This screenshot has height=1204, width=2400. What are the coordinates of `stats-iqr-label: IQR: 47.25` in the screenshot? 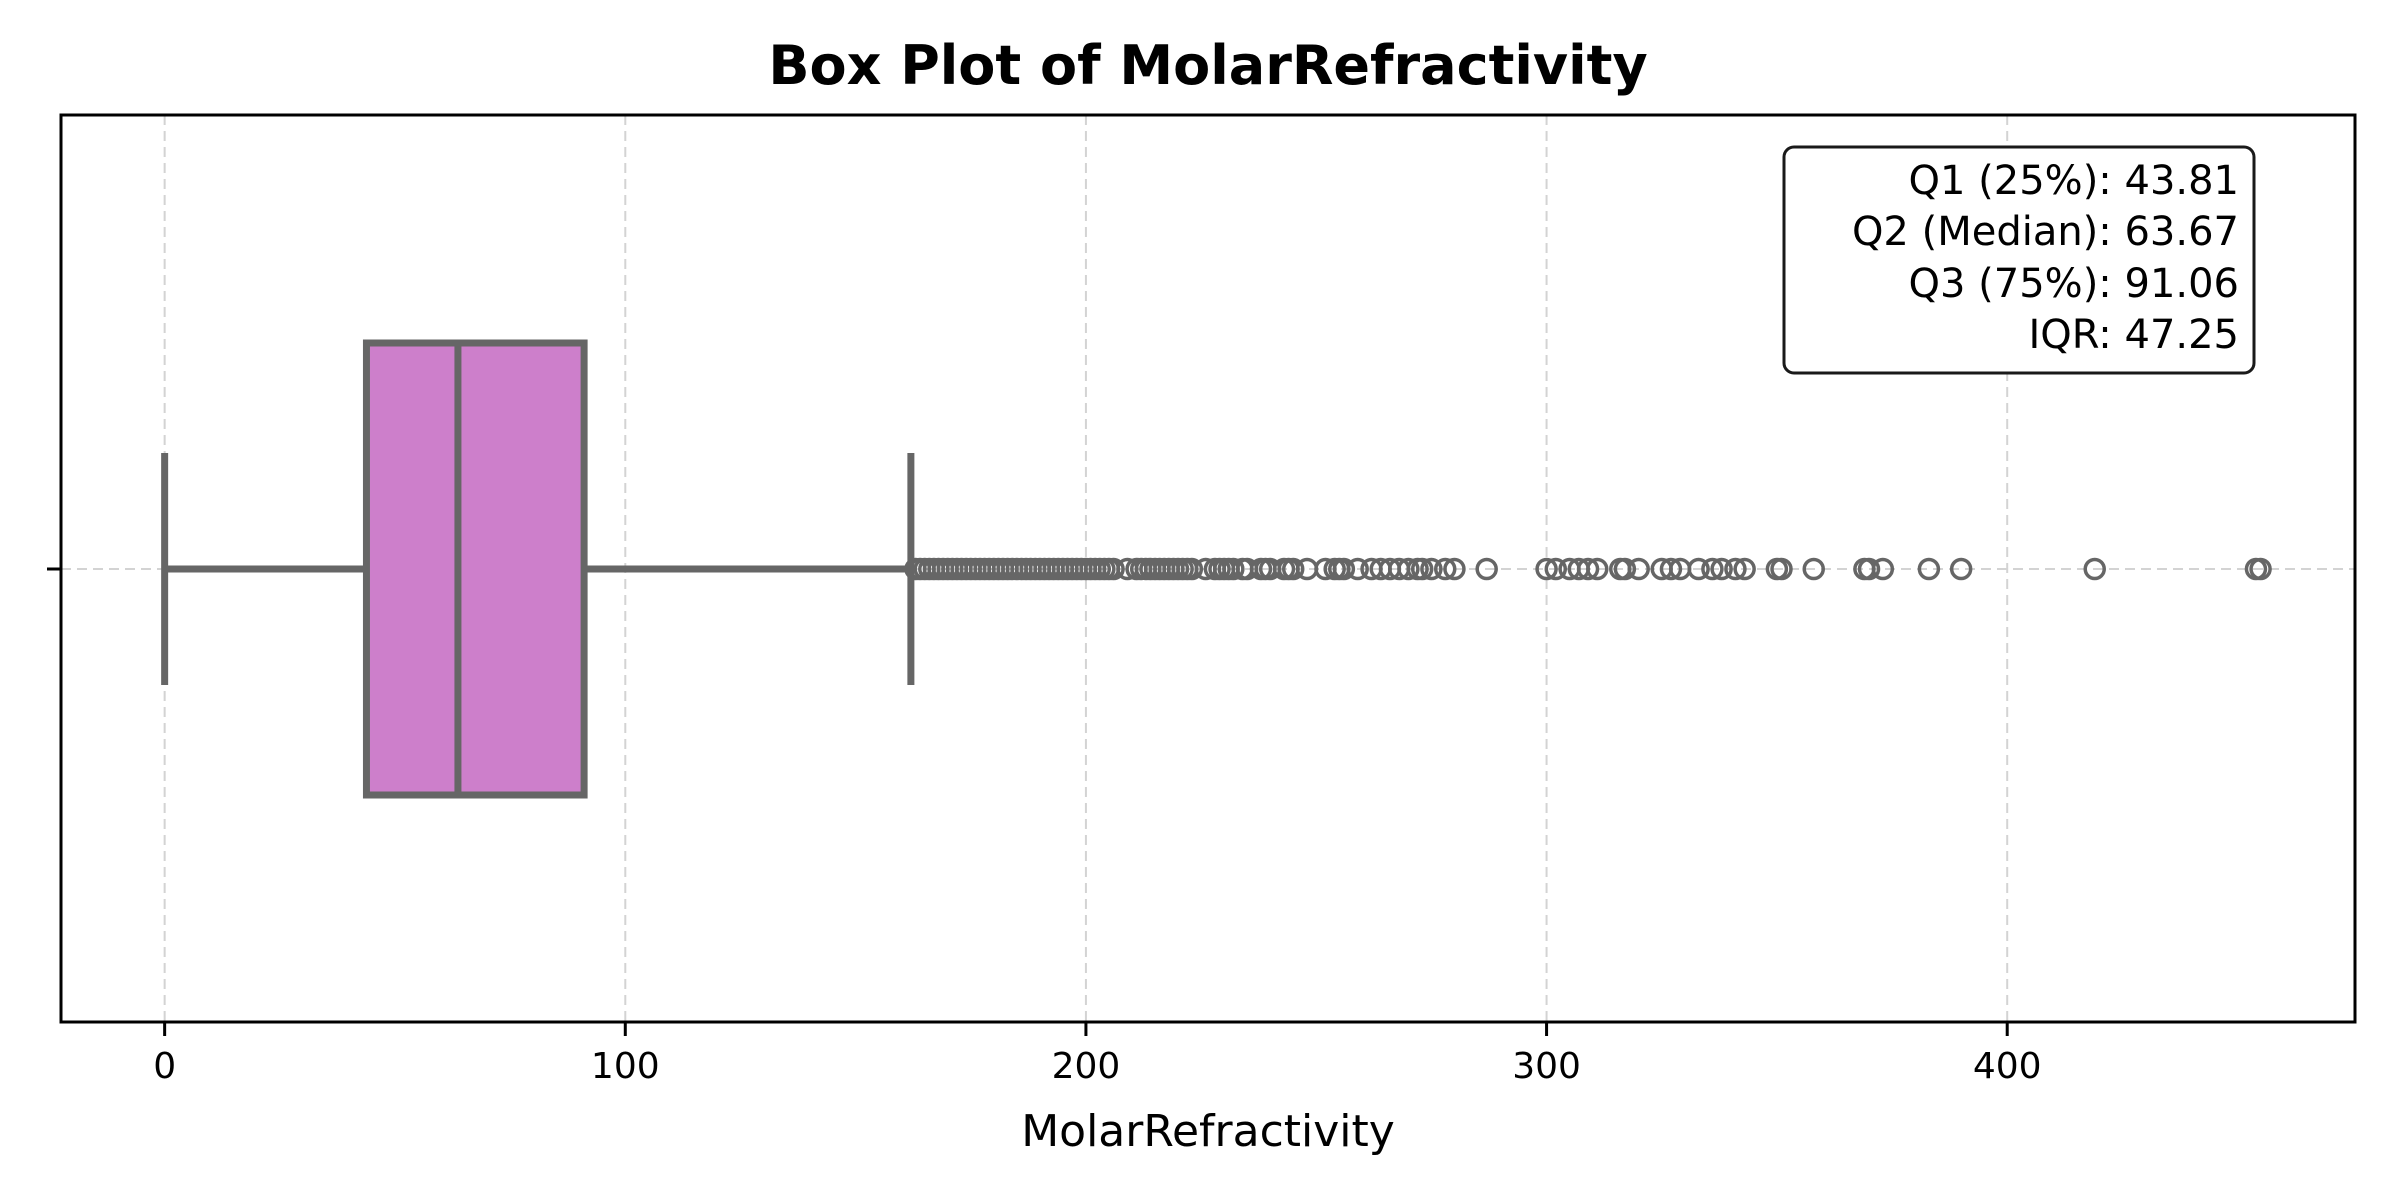 It's located at (2133, 335).